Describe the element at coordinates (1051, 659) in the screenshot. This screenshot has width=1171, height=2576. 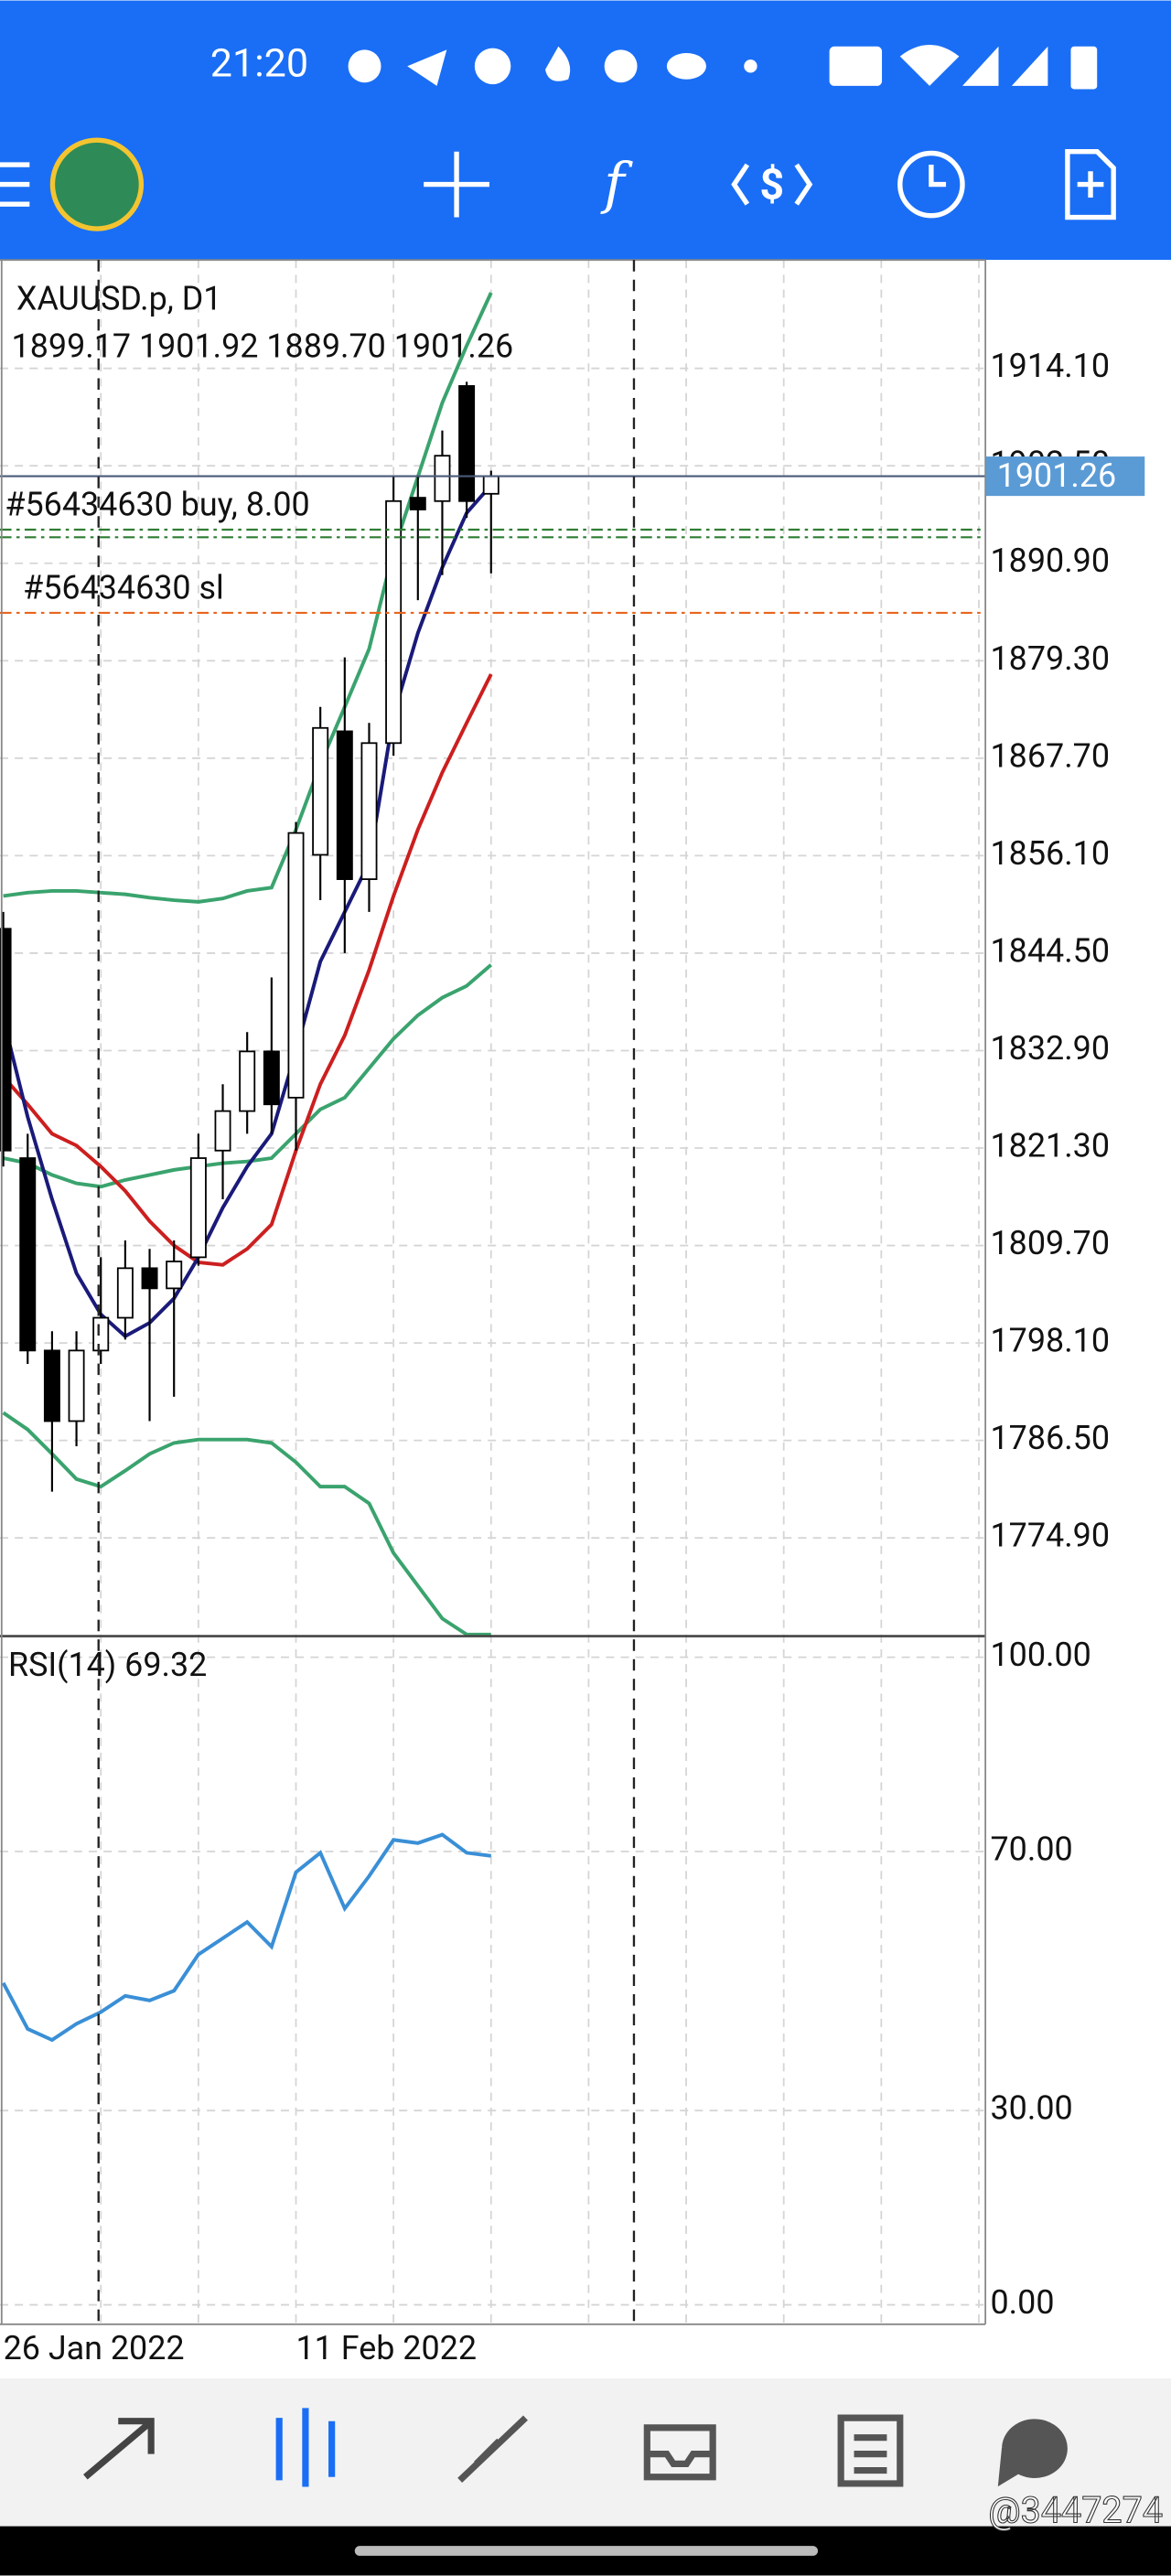
I see `y-tick-label: 1879.30` at that location.